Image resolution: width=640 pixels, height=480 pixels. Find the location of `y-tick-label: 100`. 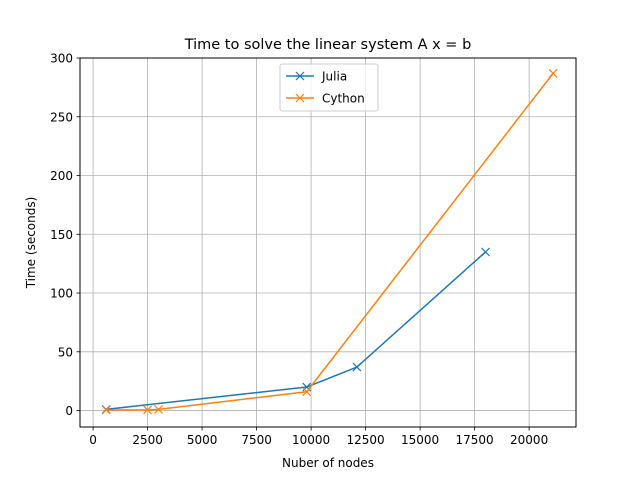

y-tick-label: 100 is located at coordinates (61, 294).